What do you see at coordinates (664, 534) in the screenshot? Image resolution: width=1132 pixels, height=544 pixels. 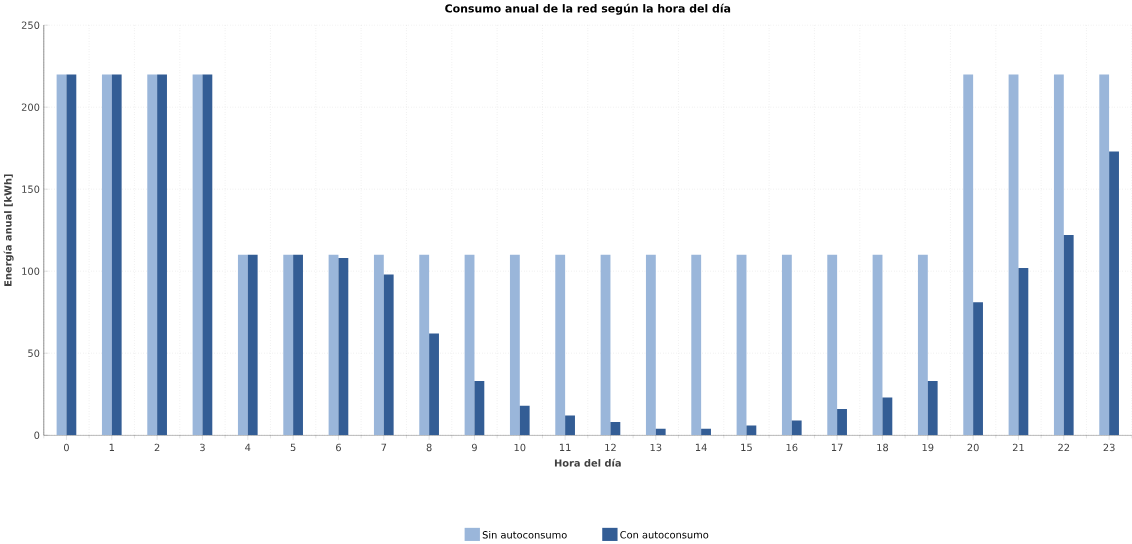 I see `legend-label: Con autoconsumo` at bounding box center [664, 534].